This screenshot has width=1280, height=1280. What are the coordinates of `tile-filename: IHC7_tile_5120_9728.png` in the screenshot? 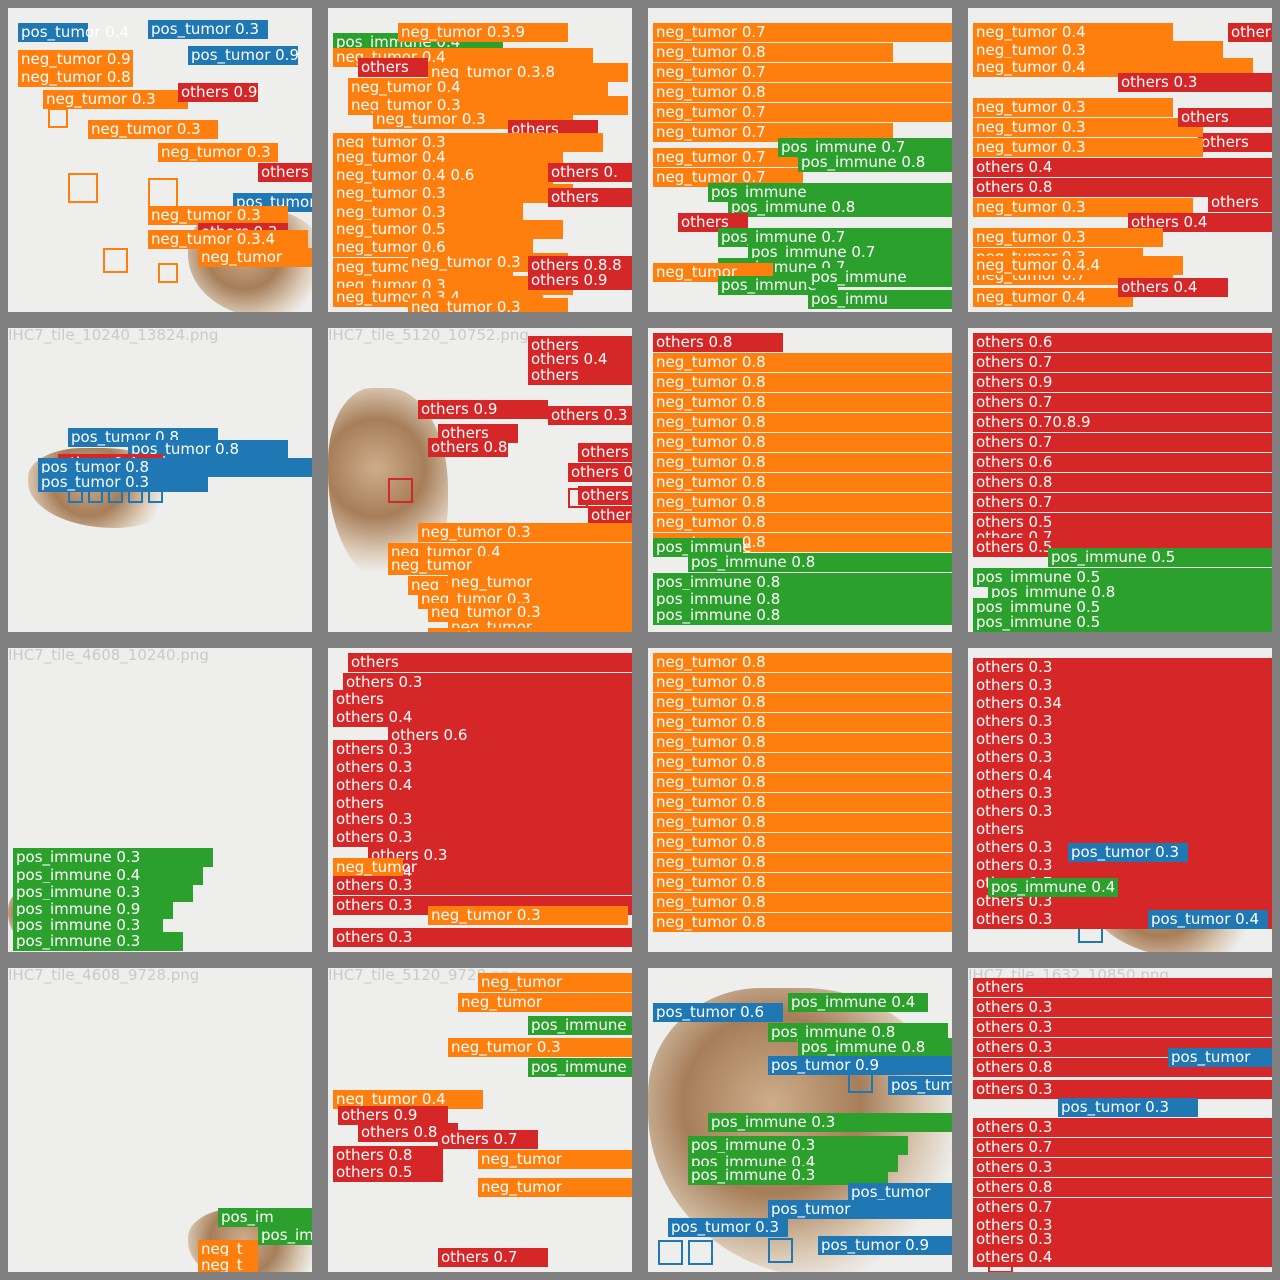 It's located at (424, 975).